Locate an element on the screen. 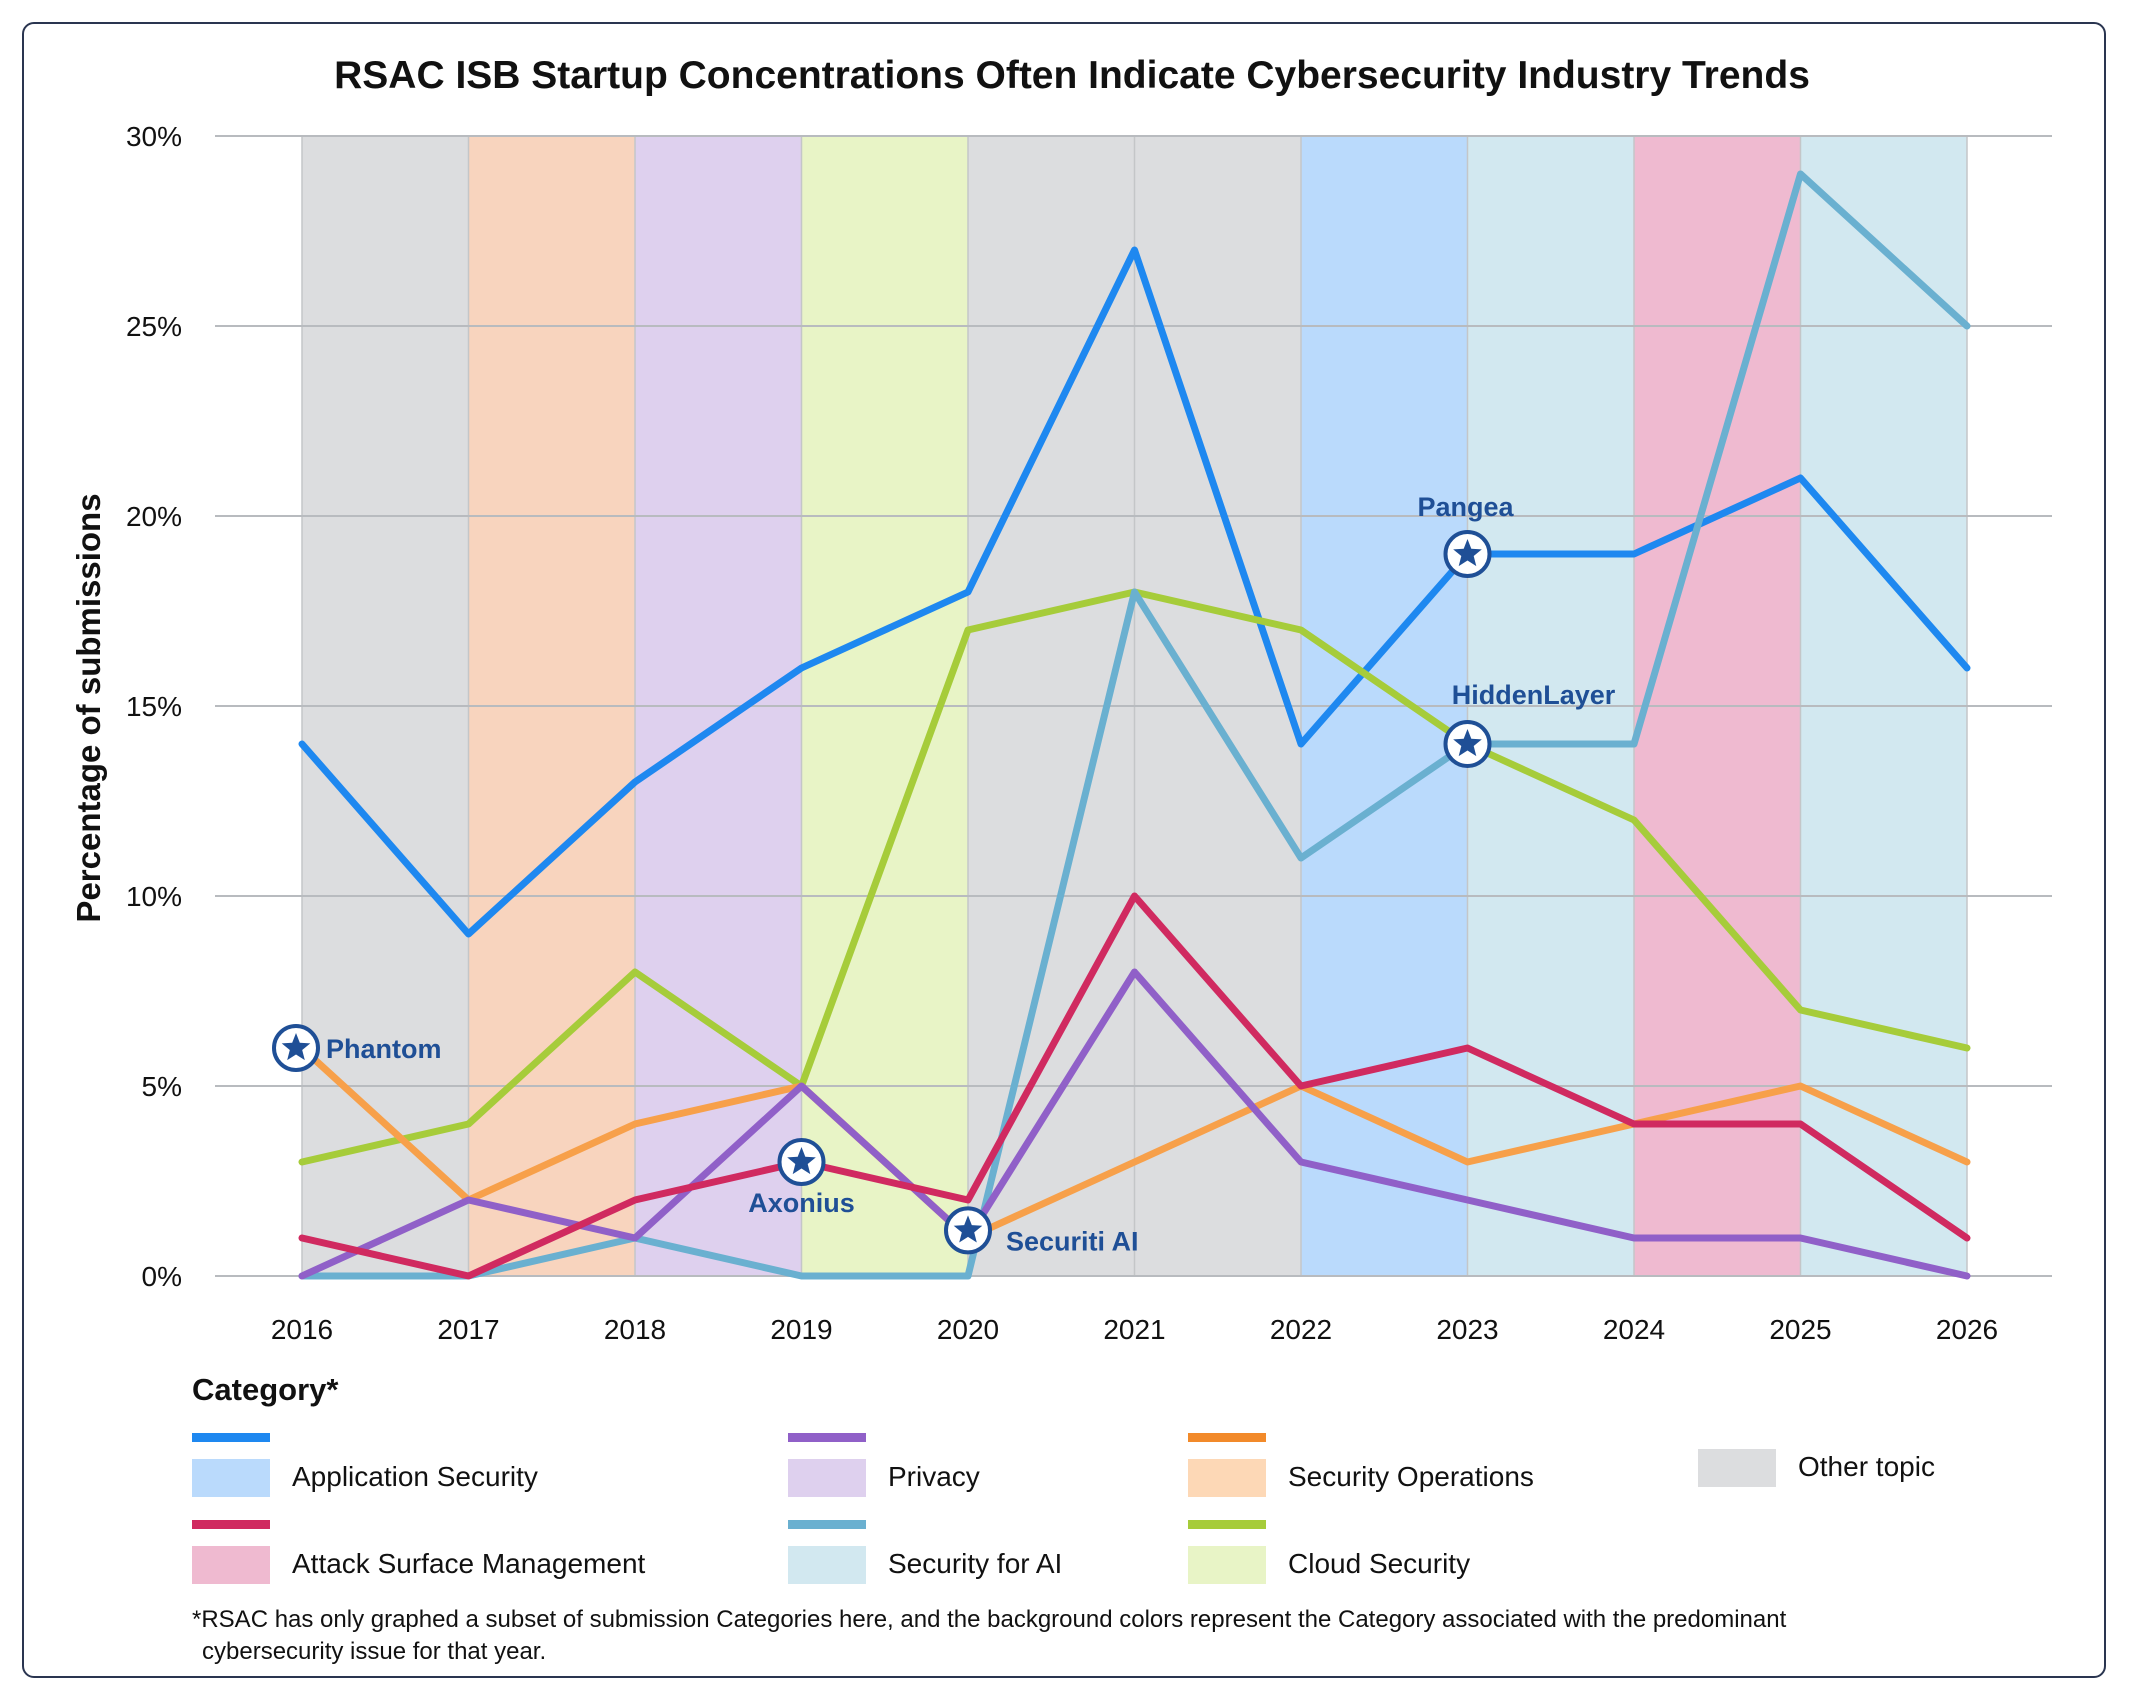 This screenshot has height=1700, width=2134. x-tick-label: 2026 is located at coordinates (1967, 1329).